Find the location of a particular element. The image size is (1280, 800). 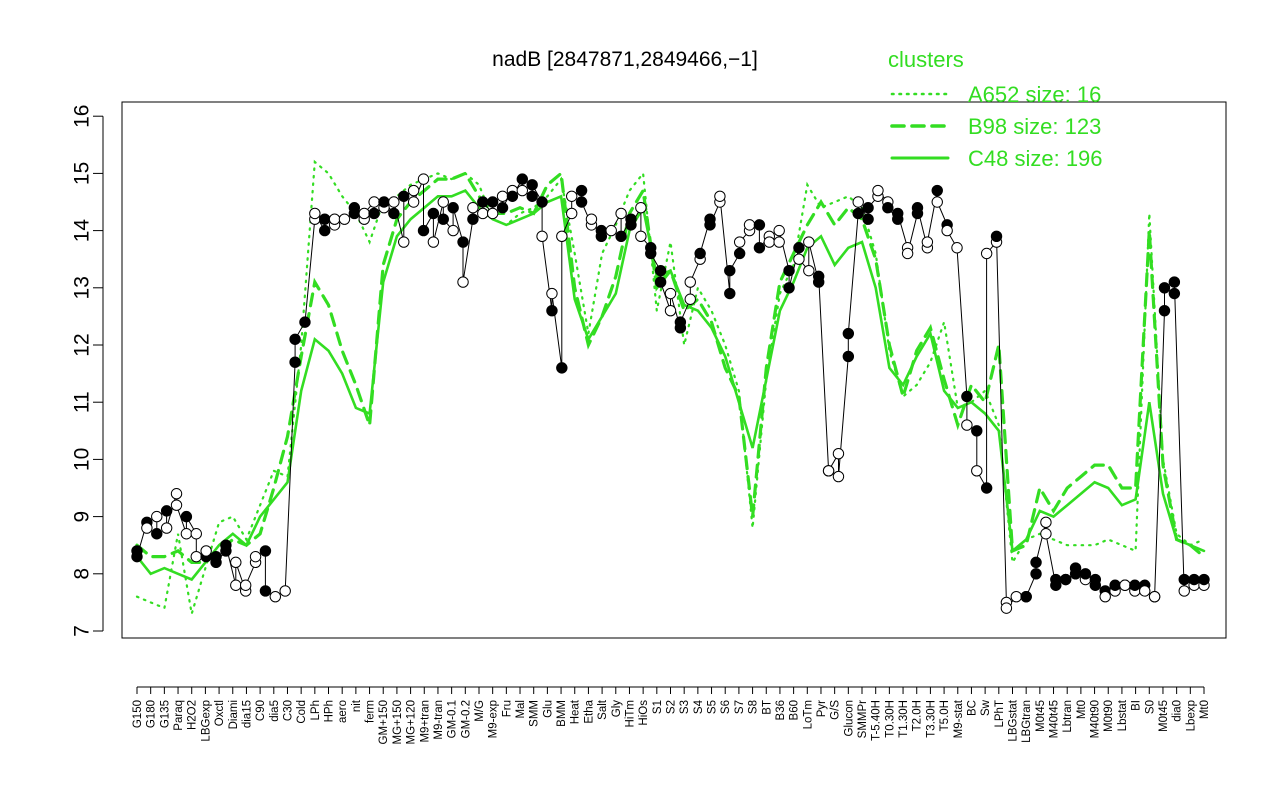

x-tick-label: Lbexp is located at coordinates (1191, 715).